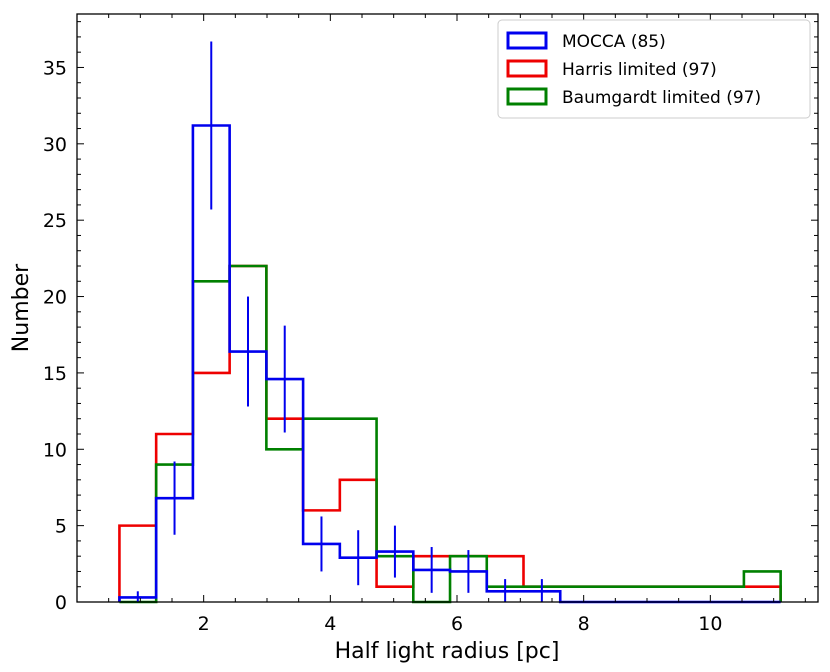 This screenshot has width=830, height=672. What do you see at coordinates (710, 624) in the screenshot?
I see `x-tick-label: 10` at bounding box center [710, 624].